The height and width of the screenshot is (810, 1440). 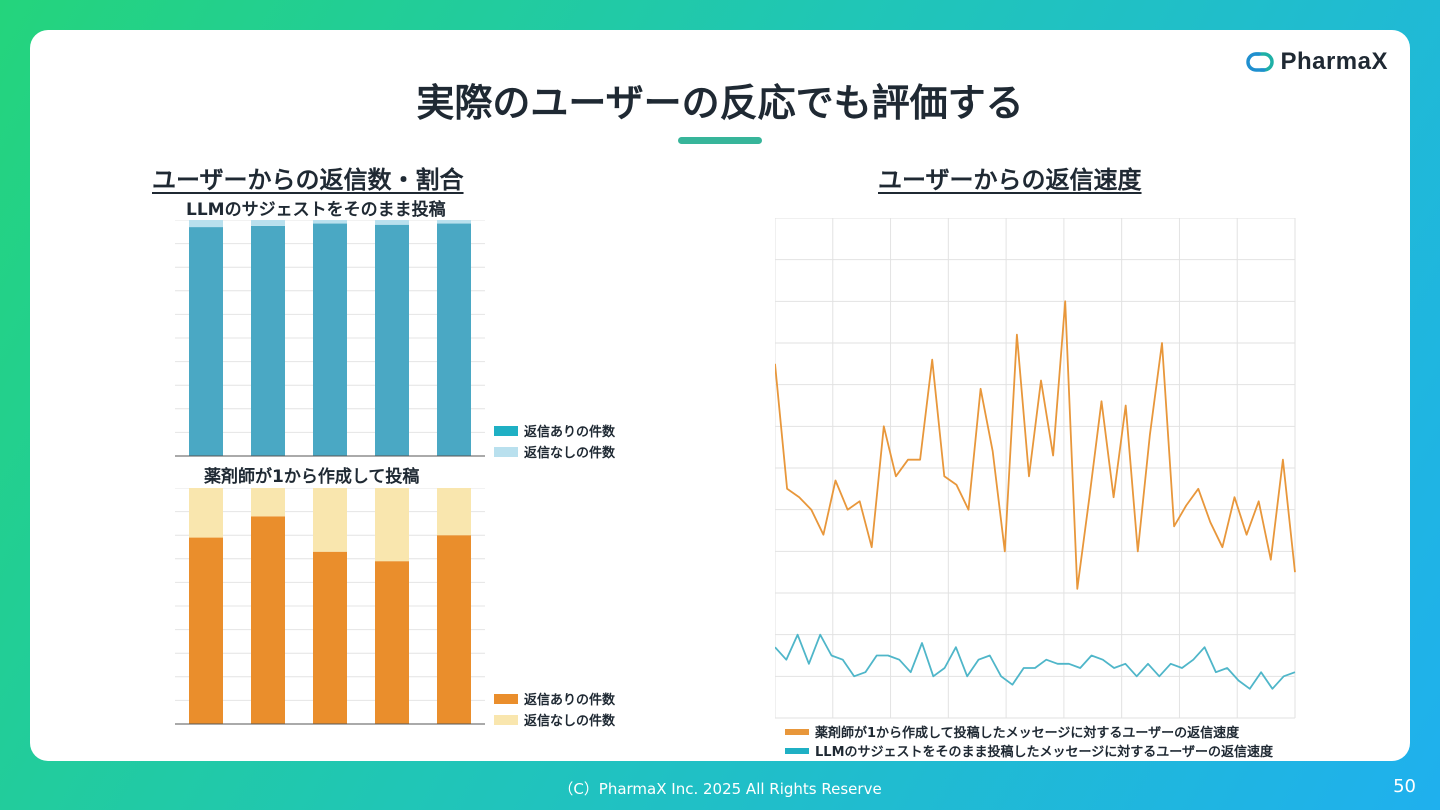 I want to click on legend-label: LLMのサジェストをそのまま投稿したメッセージに対するユーザーの返信速度, so click(x=1044, y=752).